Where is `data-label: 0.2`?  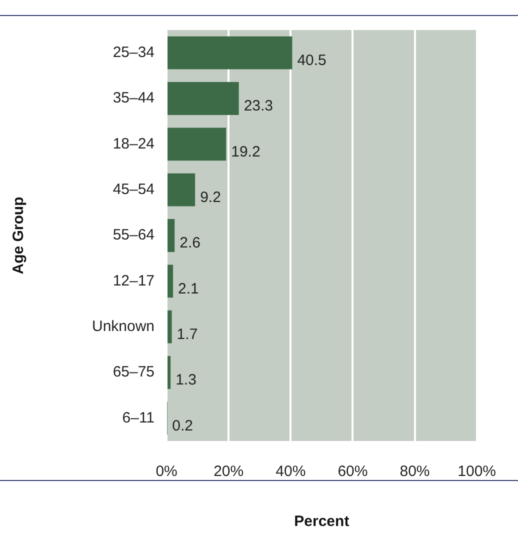 data-label: 0.2 is located at coordinates (183, 425).